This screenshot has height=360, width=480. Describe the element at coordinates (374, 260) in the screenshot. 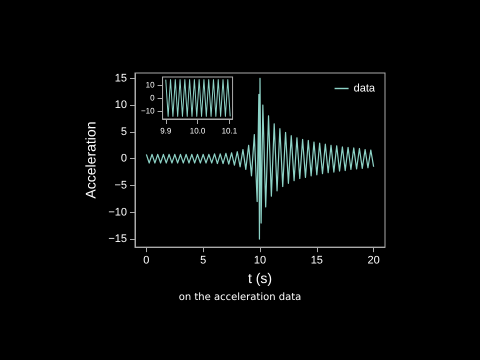

I see `x-tick-label: 20` at that location.